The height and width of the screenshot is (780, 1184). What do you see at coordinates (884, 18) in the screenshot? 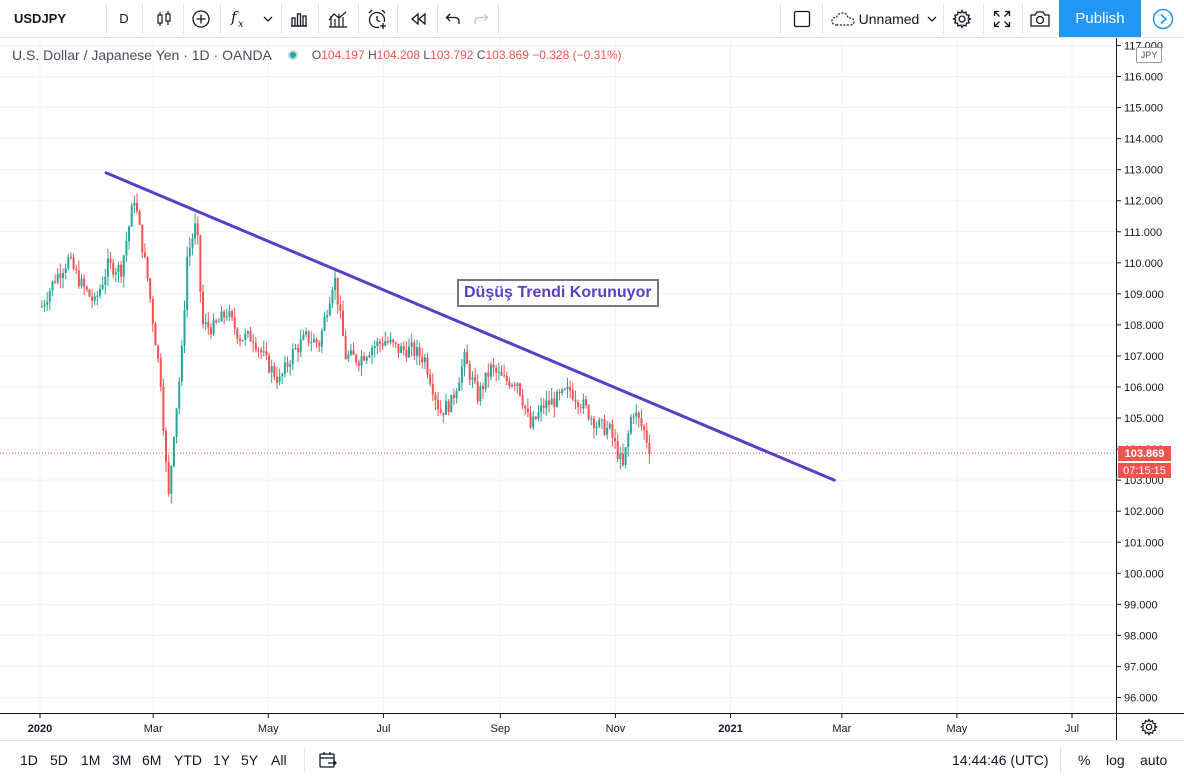
I see `layout-name-button: Unnamed` at bounding box center [884, 18].